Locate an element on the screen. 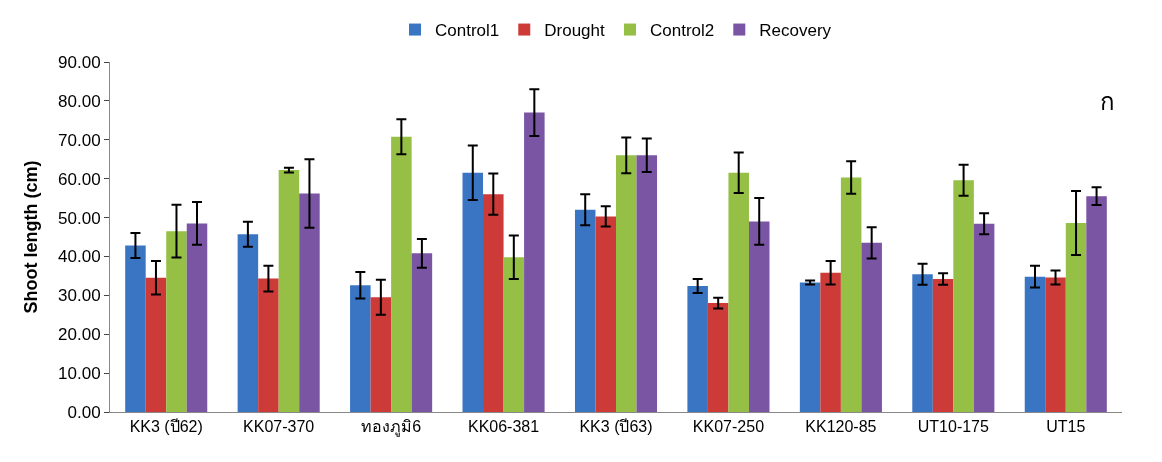  x-tick-label: KK07-370 is located at coordinates (279, 427).